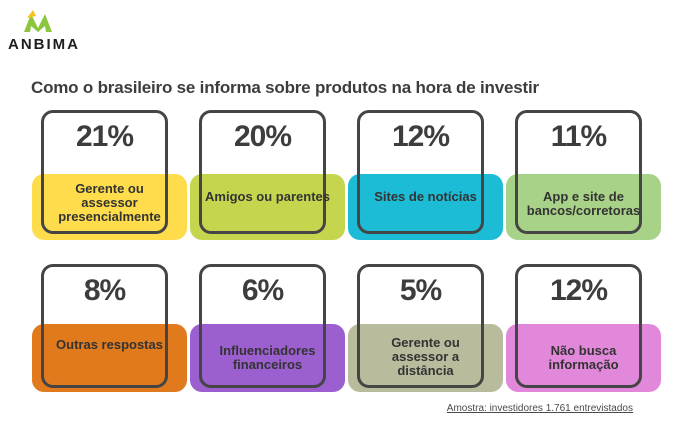  Describe the element at coordinates (267, 357) in the screenshot. I see `card-label: Influenciadores financeiros` at that location.